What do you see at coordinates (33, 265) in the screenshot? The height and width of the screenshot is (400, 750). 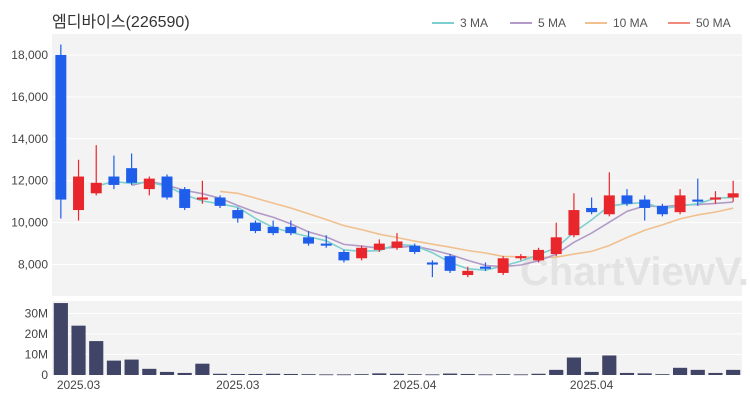 I see `price-tick-label: 8,000` at bounding box center [33, 265].